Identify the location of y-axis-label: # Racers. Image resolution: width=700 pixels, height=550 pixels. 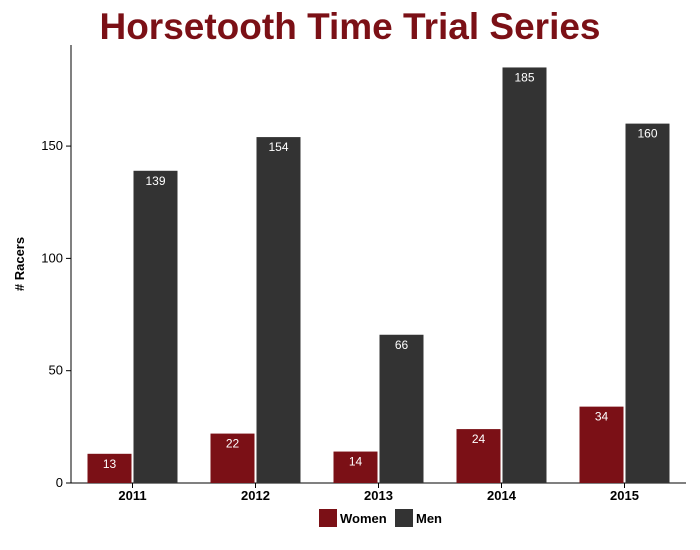
(19, 264).